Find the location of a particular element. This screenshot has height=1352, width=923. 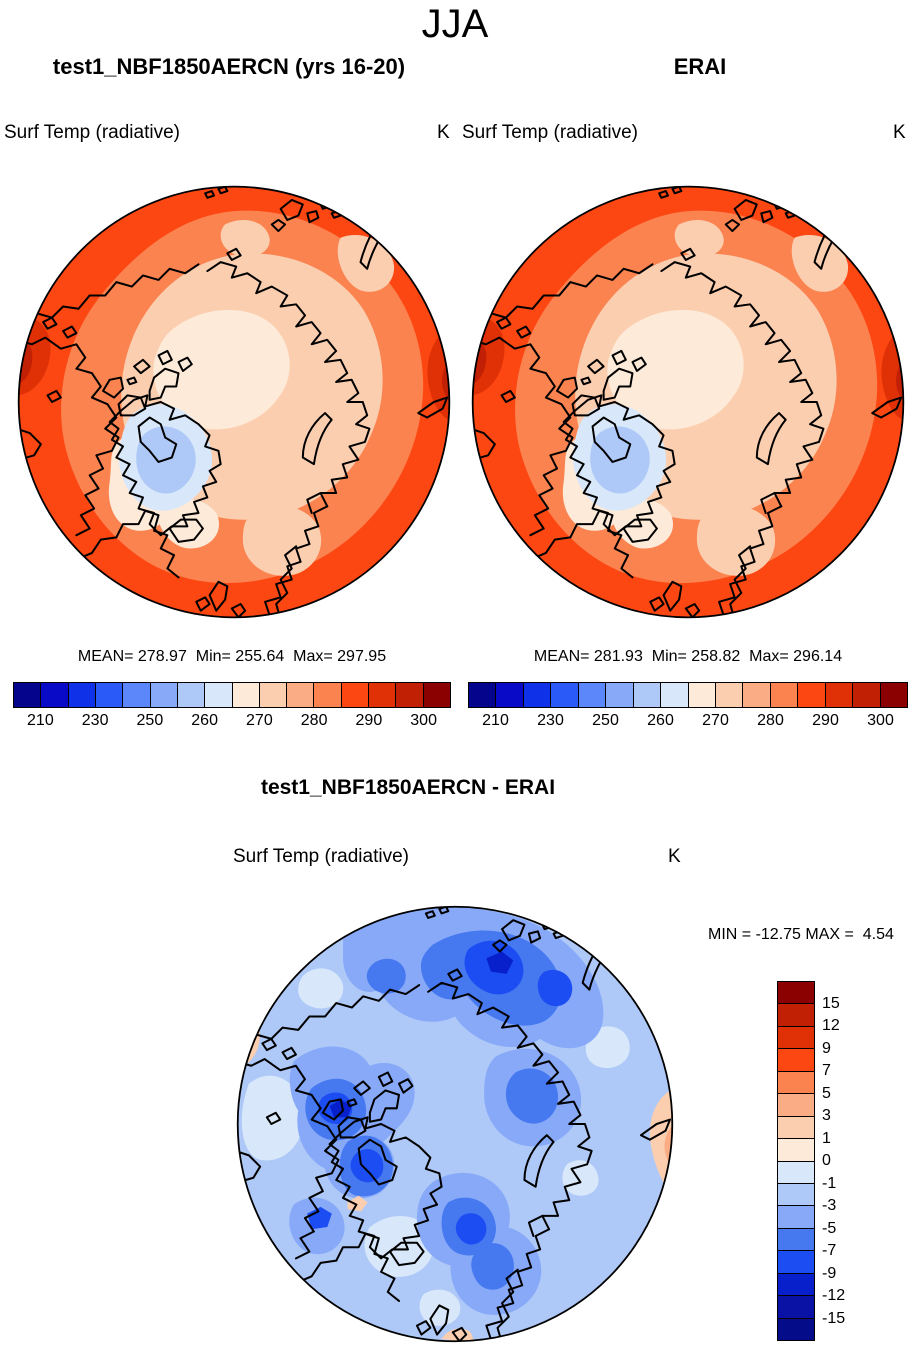

colorbar-tick-label: 0 is located at coordinates (826, 1160).